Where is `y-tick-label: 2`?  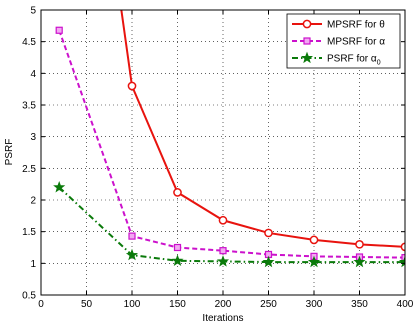 y-tick-label: 2 is located at coordinates (33, 201).